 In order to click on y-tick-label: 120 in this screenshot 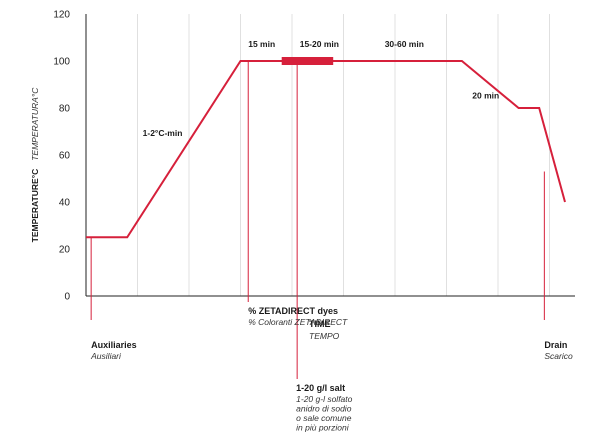, I will do `click(61, 15)`.